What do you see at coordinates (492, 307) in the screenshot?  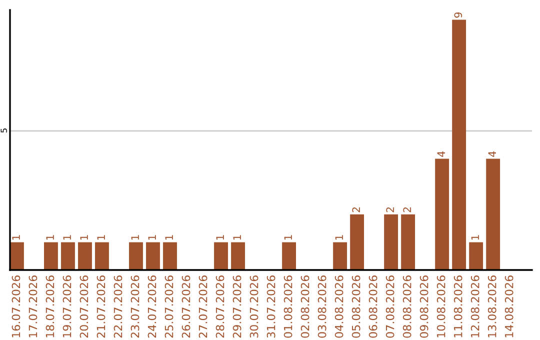 I see `x-tick-label: 13.08.2026` at bounding box center [492, 307].